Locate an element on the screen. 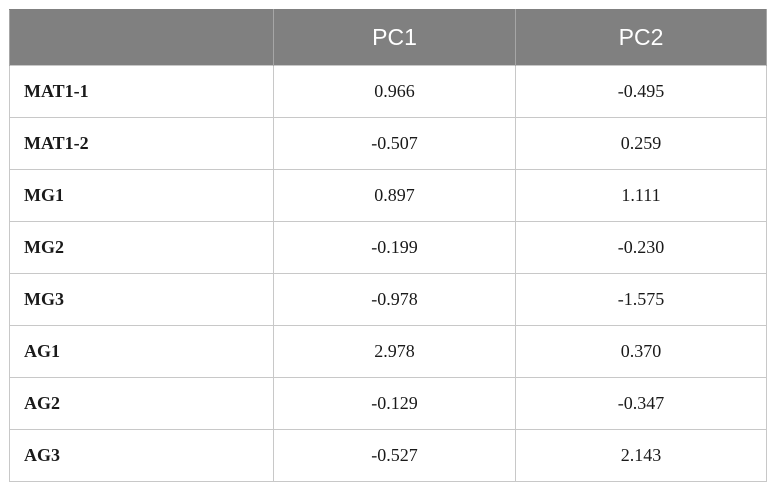 The width and height of the screenshot is (772, 489). pc2-value: -0.495 is located at coordinates (641, 91).